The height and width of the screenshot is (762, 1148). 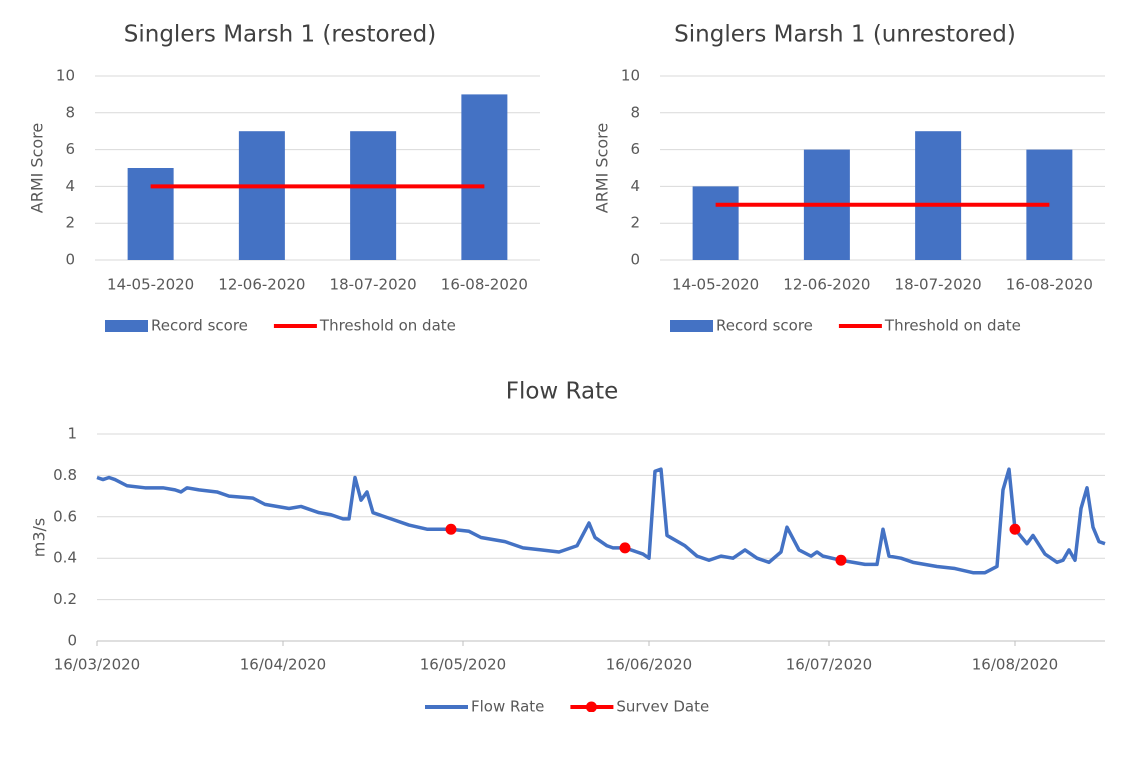 What do you see at coordinates (65, 599) in the screenshot?
I see `y-tick-label: 0.2` at bounding box center [65, 599].